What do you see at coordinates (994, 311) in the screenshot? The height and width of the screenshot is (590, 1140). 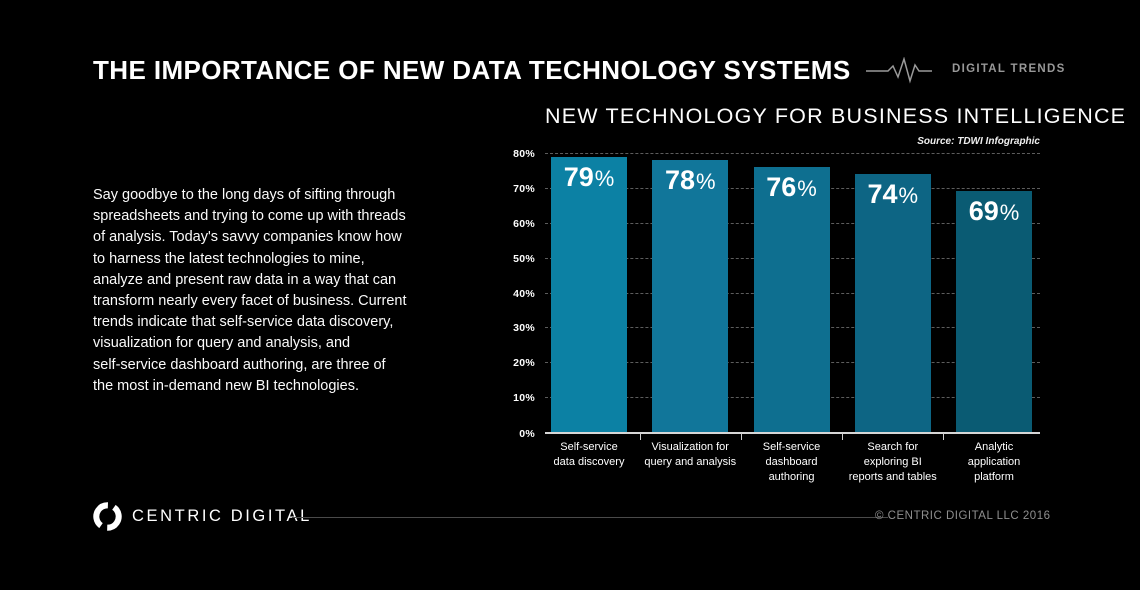 I see `bar-5: 69%` at bounding box center [994, 311].